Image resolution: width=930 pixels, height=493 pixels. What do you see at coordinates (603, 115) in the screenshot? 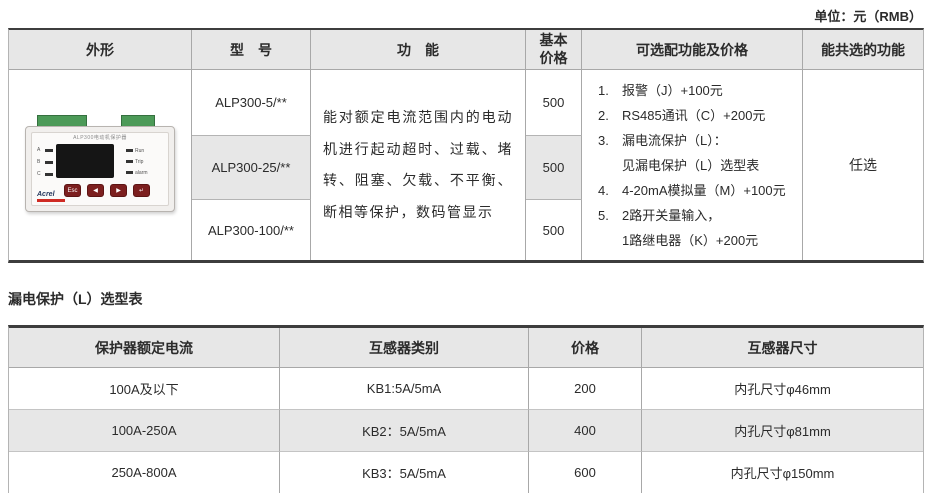
I see `optional-line-number: 2.` at bounding box center [603, 115].